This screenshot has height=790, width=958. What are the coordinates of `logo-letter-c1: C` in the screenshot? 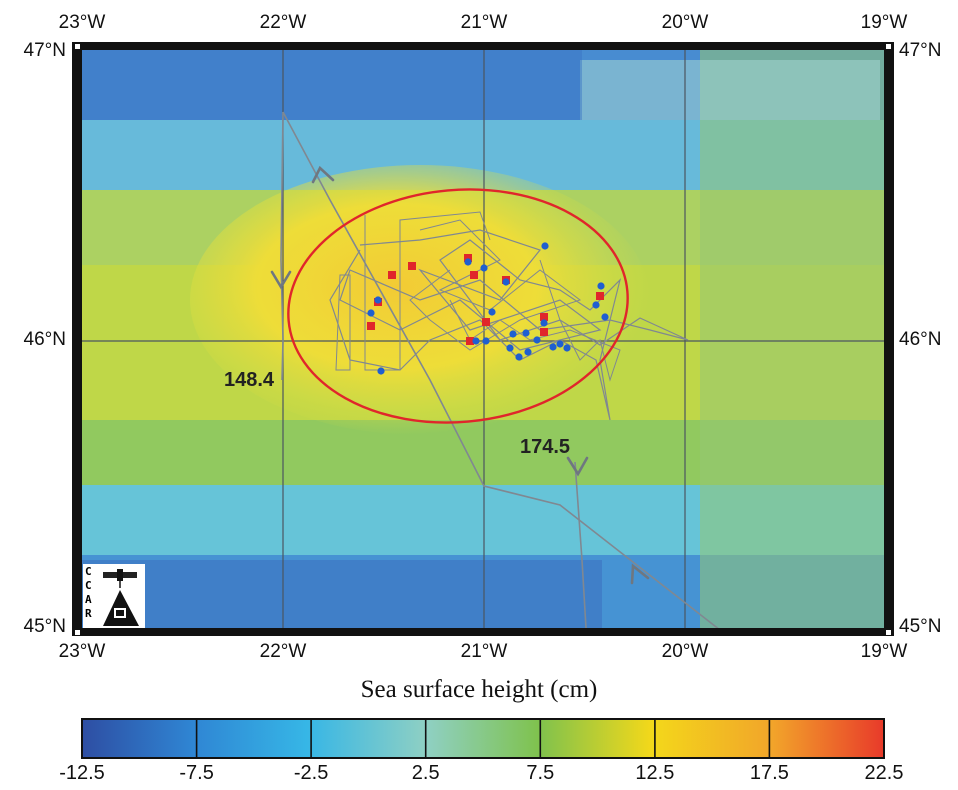 It's located at (88, 571).